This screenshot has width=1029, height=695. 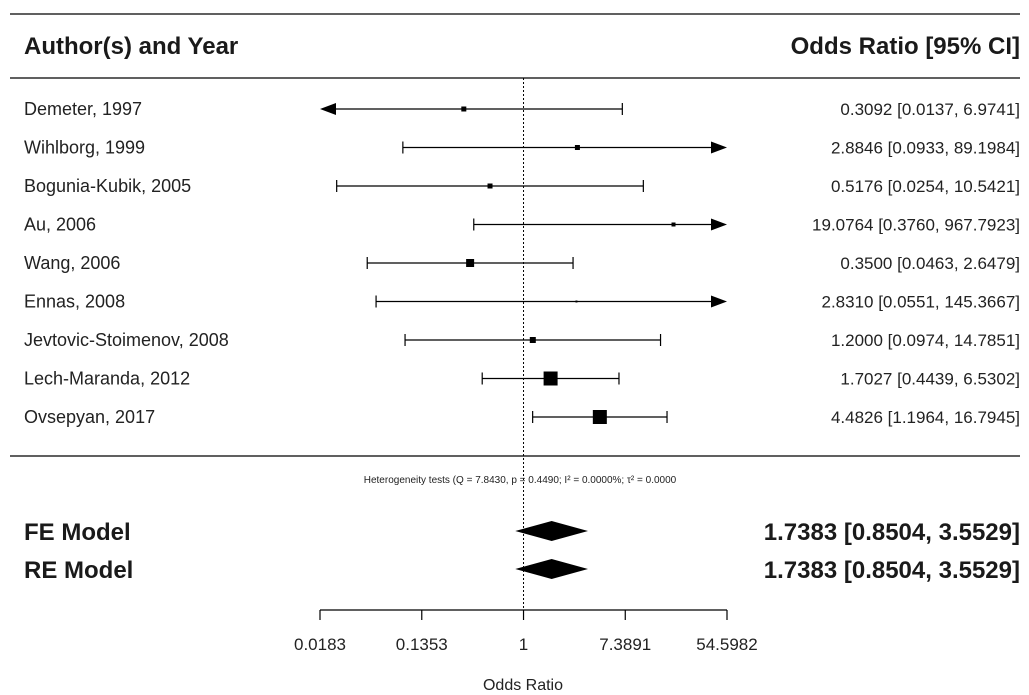 I want to click on study-ci-text: 1.2000 [0.0974, 14.7851], so click(x=925, y=340).